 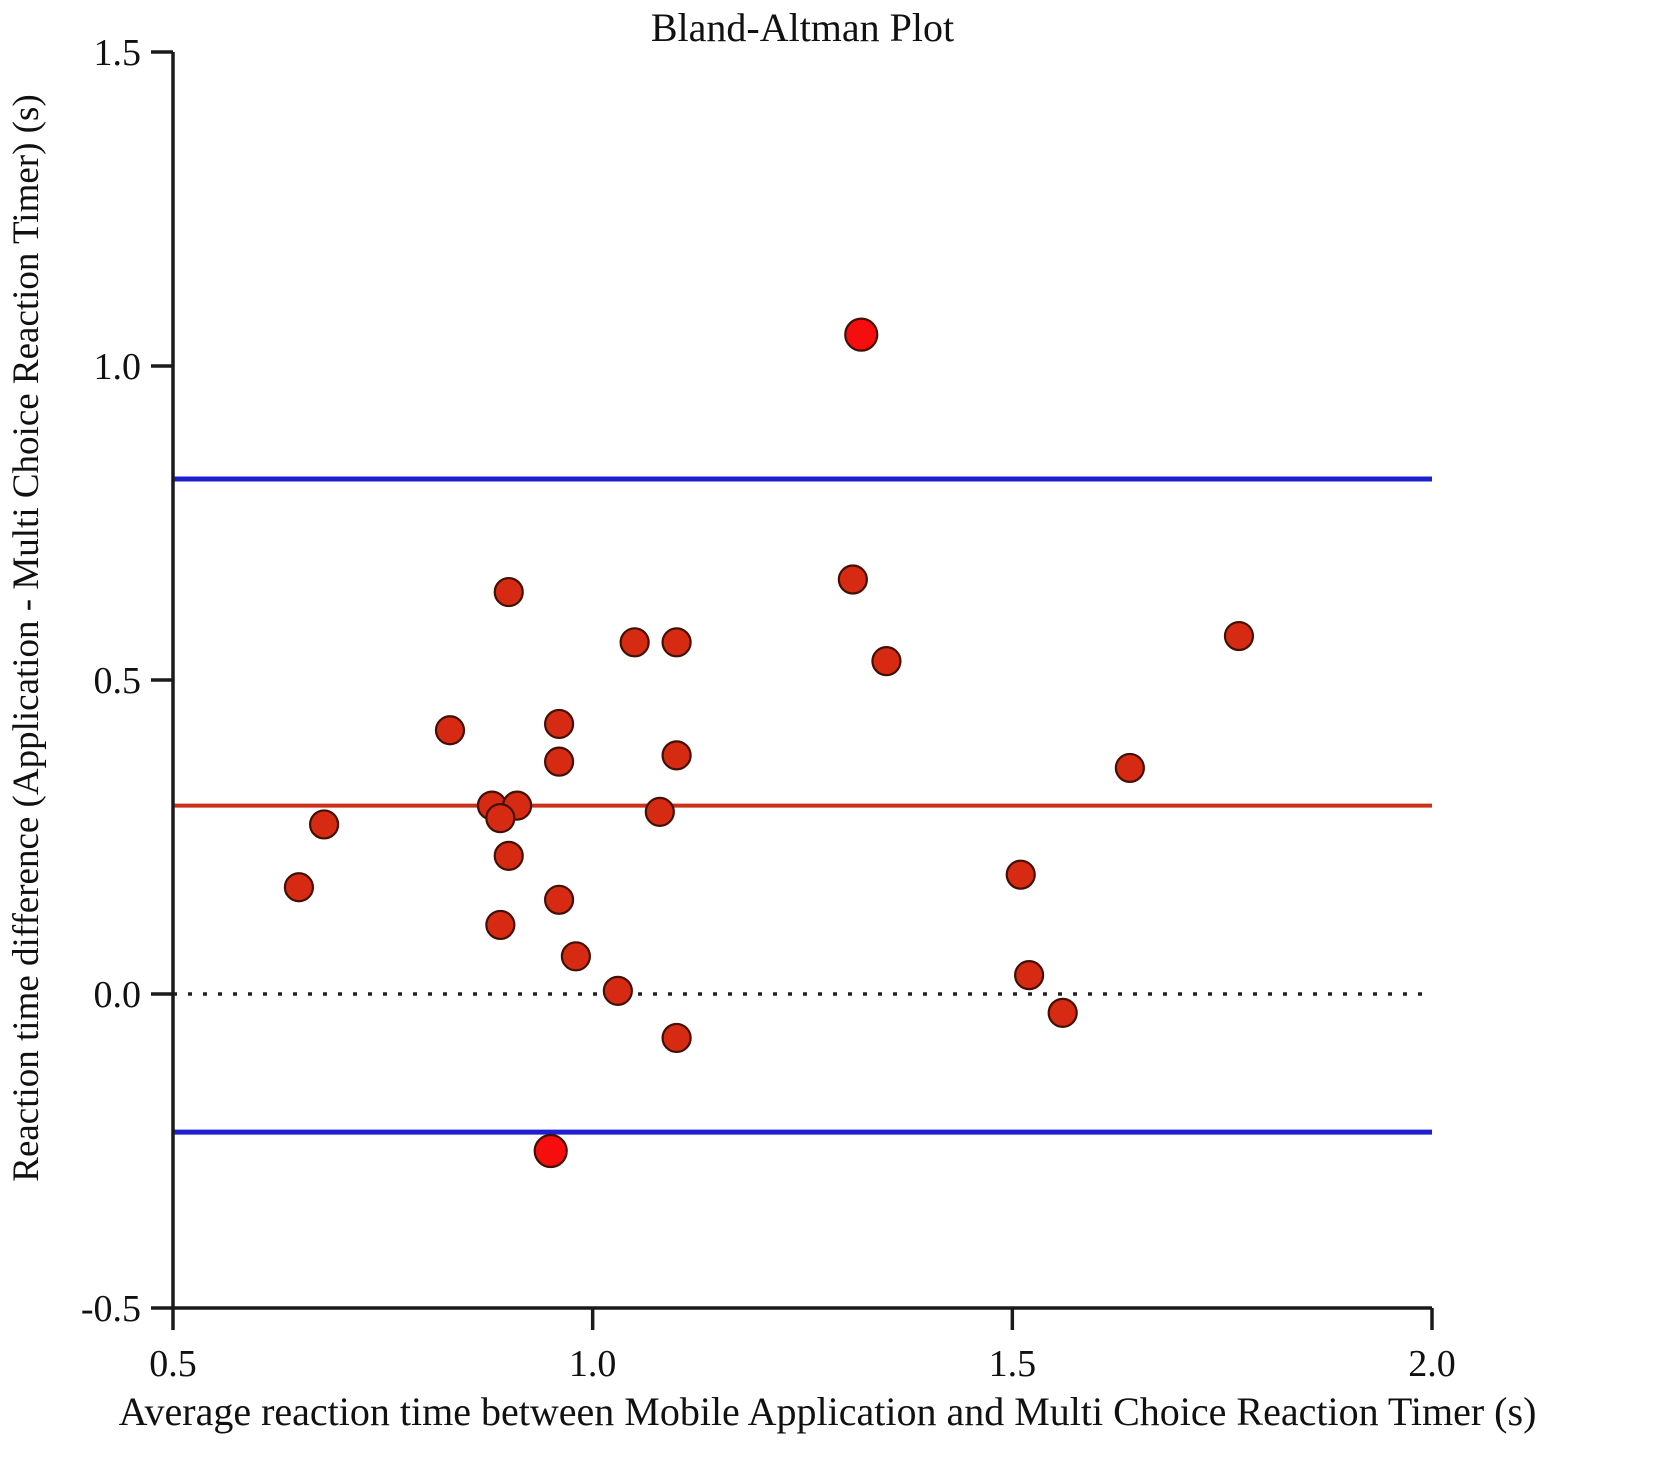 What do you see at coordinates (1432, 1364) in the screenshot?
I see `x-tick-label: 2.0` at bounding box center [1432, 1364].